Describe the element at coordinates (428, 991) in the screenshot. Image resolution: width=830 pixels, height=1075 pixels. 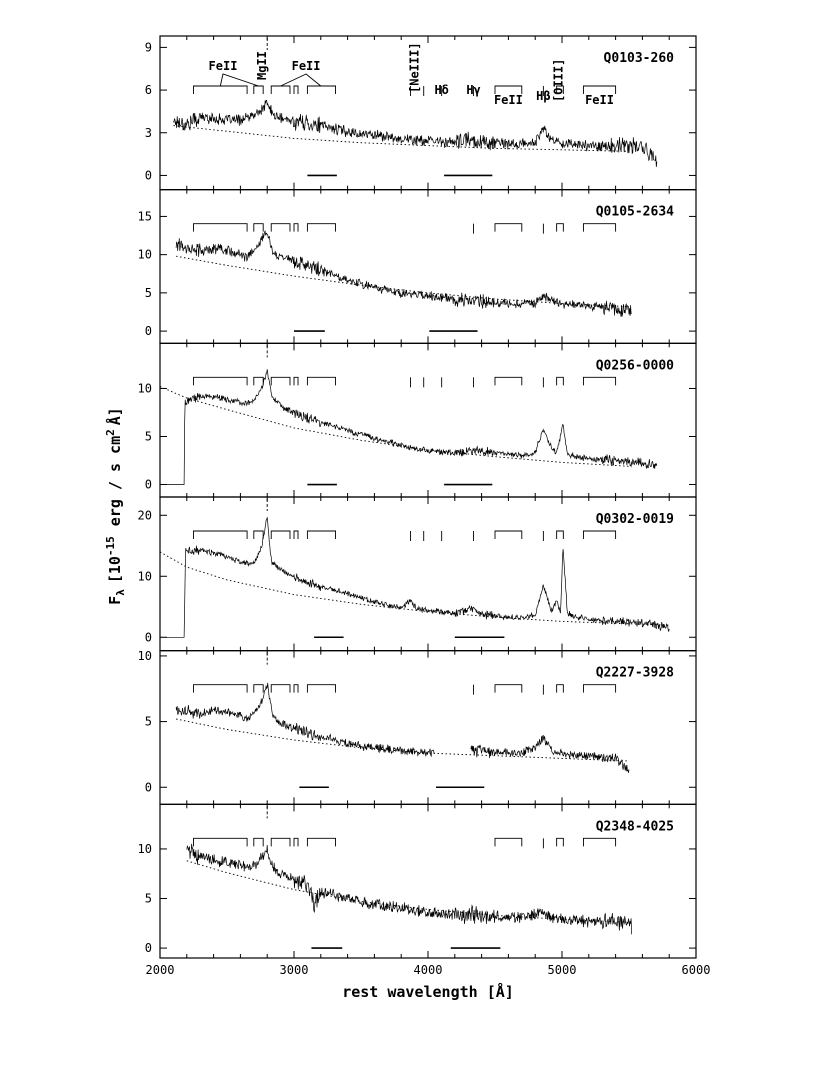
I see `x-axis-label: rest wavelength [Å]` at that location.